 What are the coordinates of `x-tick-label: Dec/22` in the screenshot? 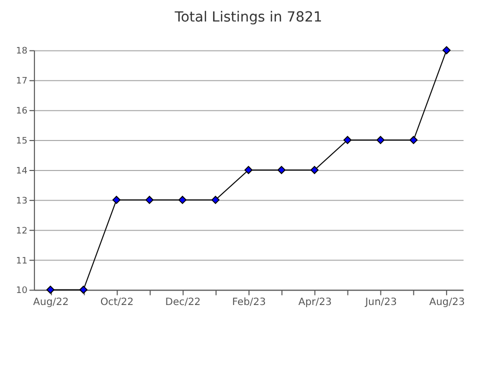 It's located at (183, 302).